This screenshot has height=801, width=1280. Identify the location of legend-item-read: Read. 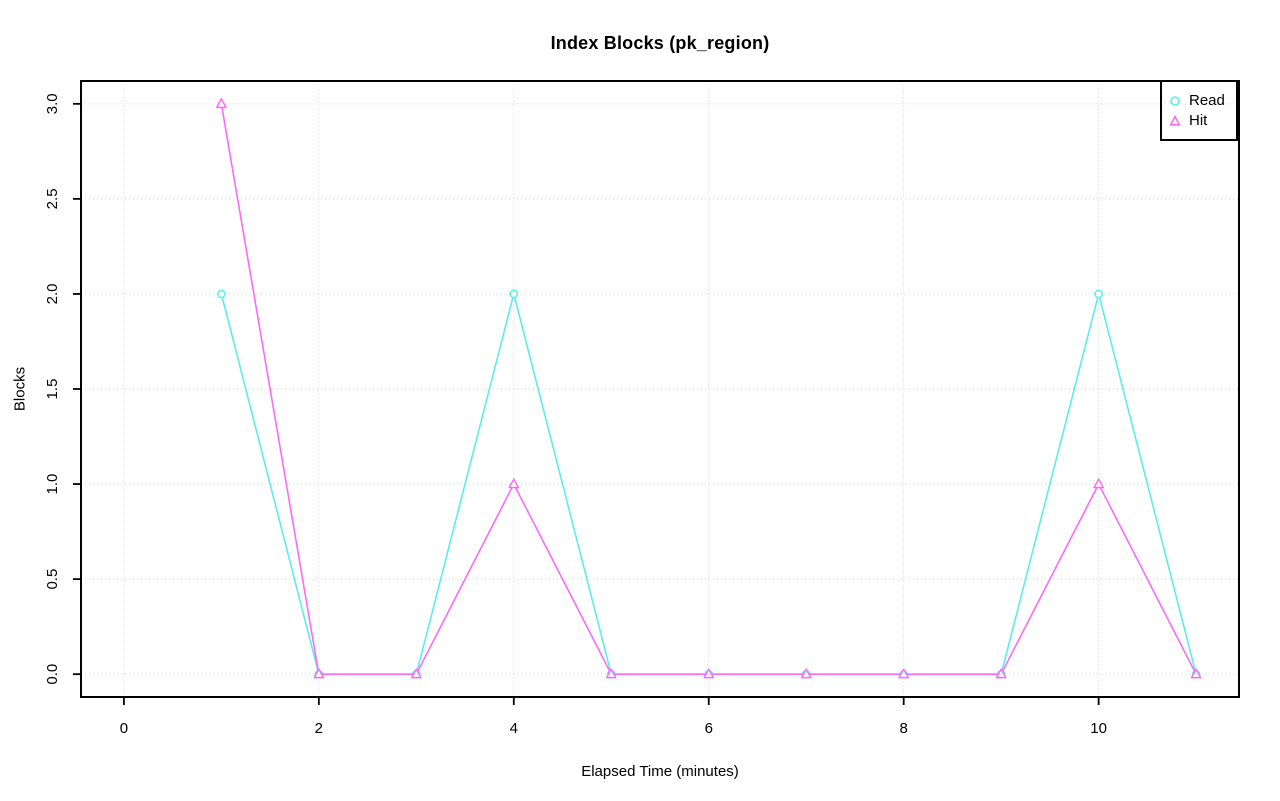
(1202, 100).